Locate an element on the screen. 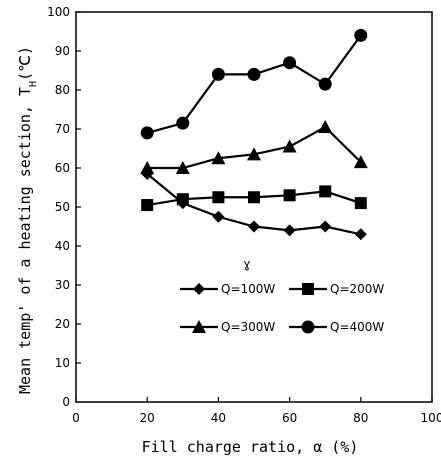 The image size is (441, 463). y-tick-label: 40 is located at coordinates (62, 246).